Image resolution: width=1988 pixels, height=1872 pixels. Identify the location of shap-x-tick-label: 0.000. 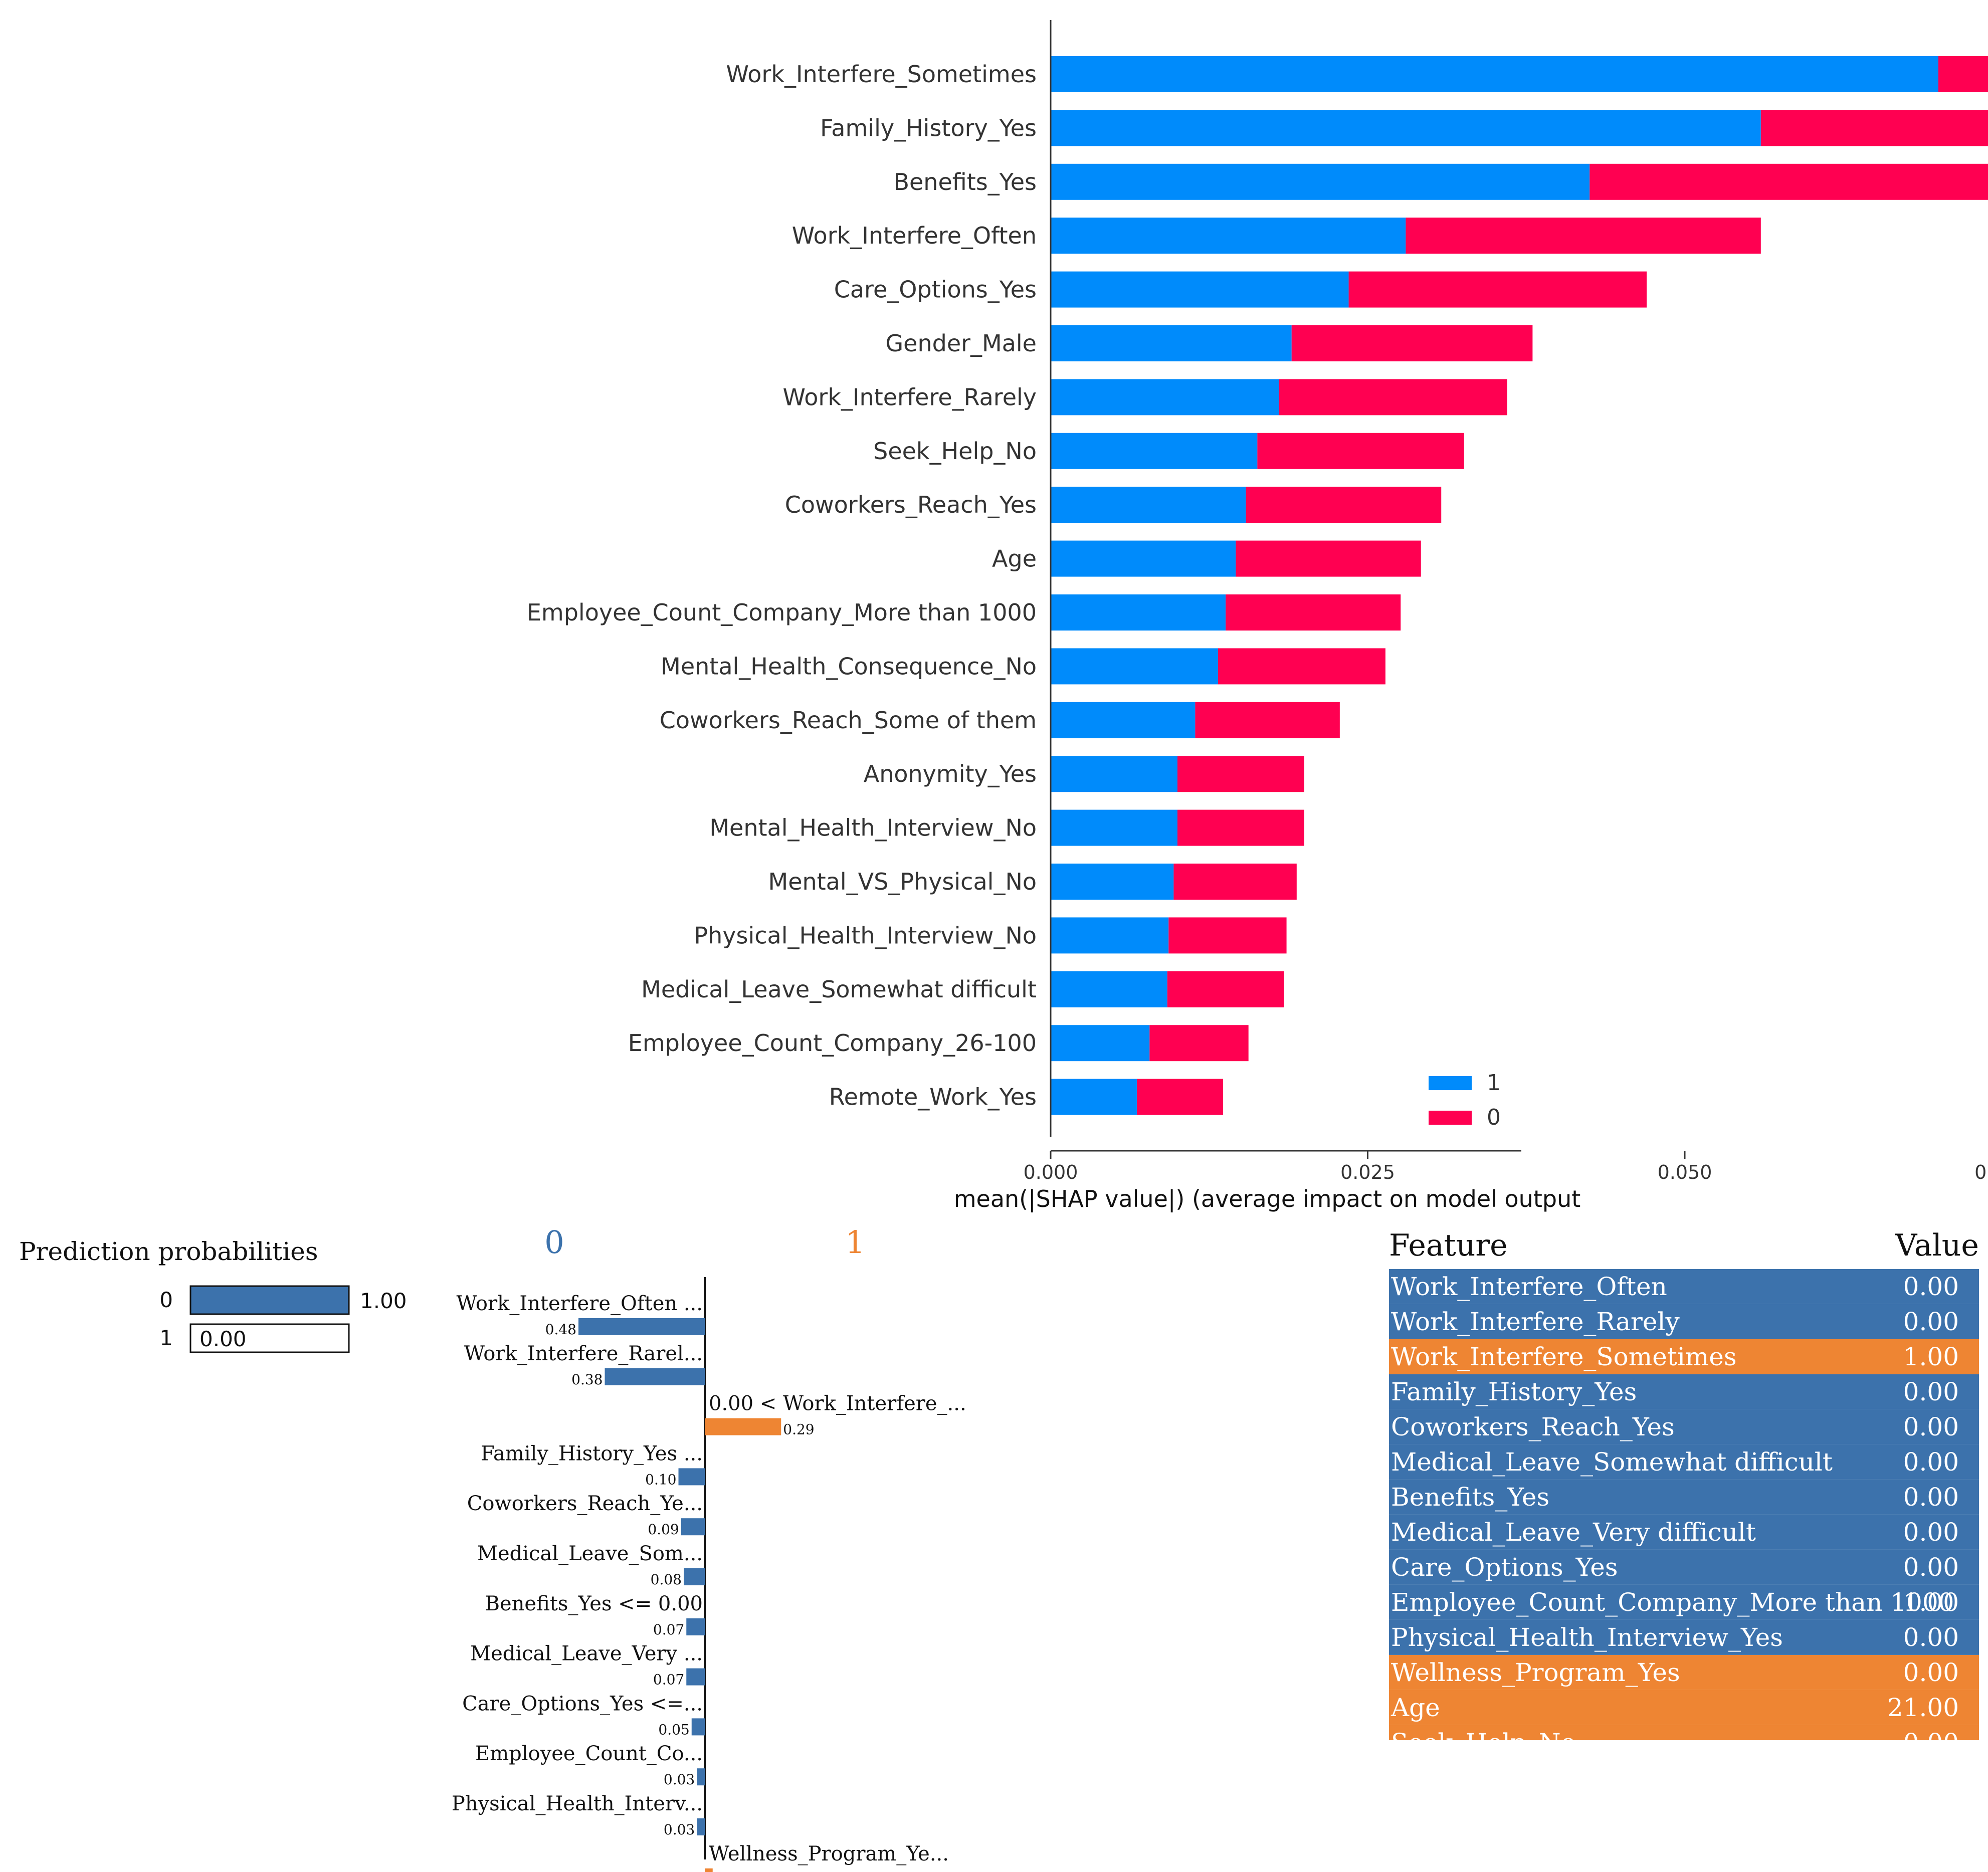
(1051, 1172).